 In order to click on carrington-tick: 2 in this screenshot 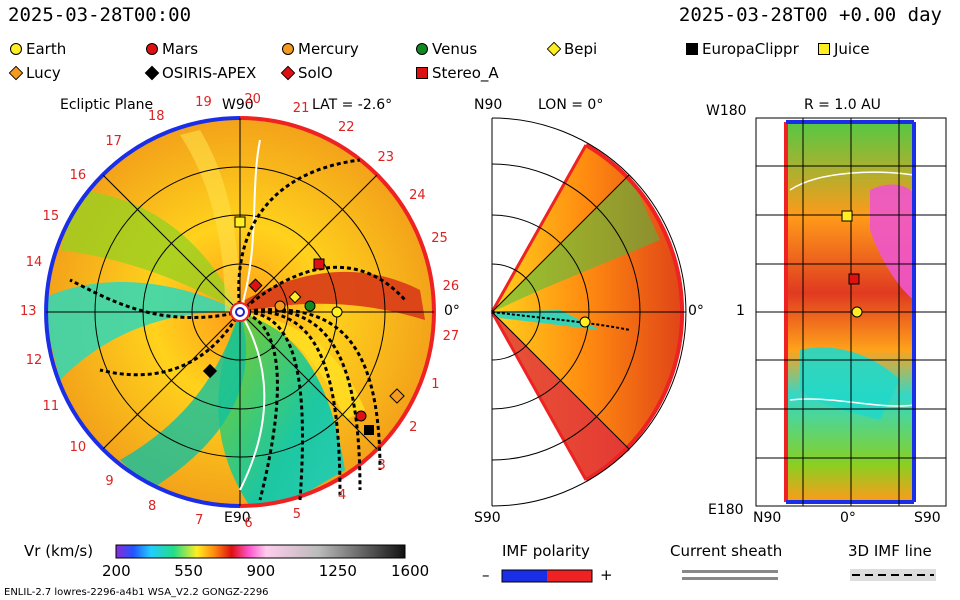, I will do `click(413, 428)`.